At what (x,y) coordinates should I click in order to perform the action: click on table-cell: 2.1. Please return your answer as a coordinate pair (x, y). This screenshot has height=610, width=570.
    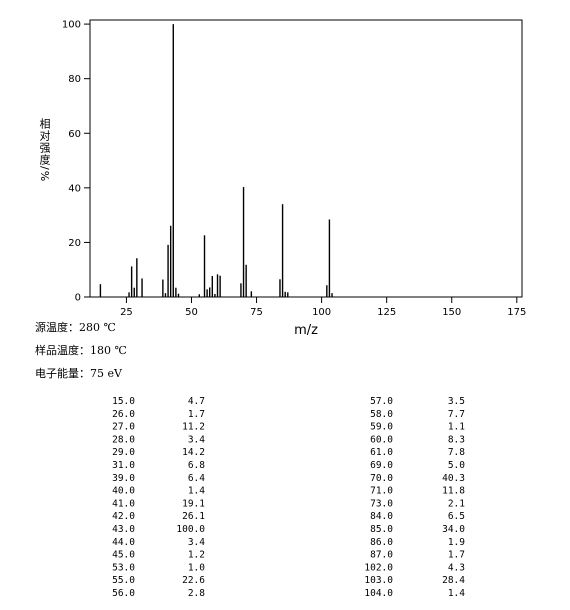
    Looking at the image, I should click on (456, 503).